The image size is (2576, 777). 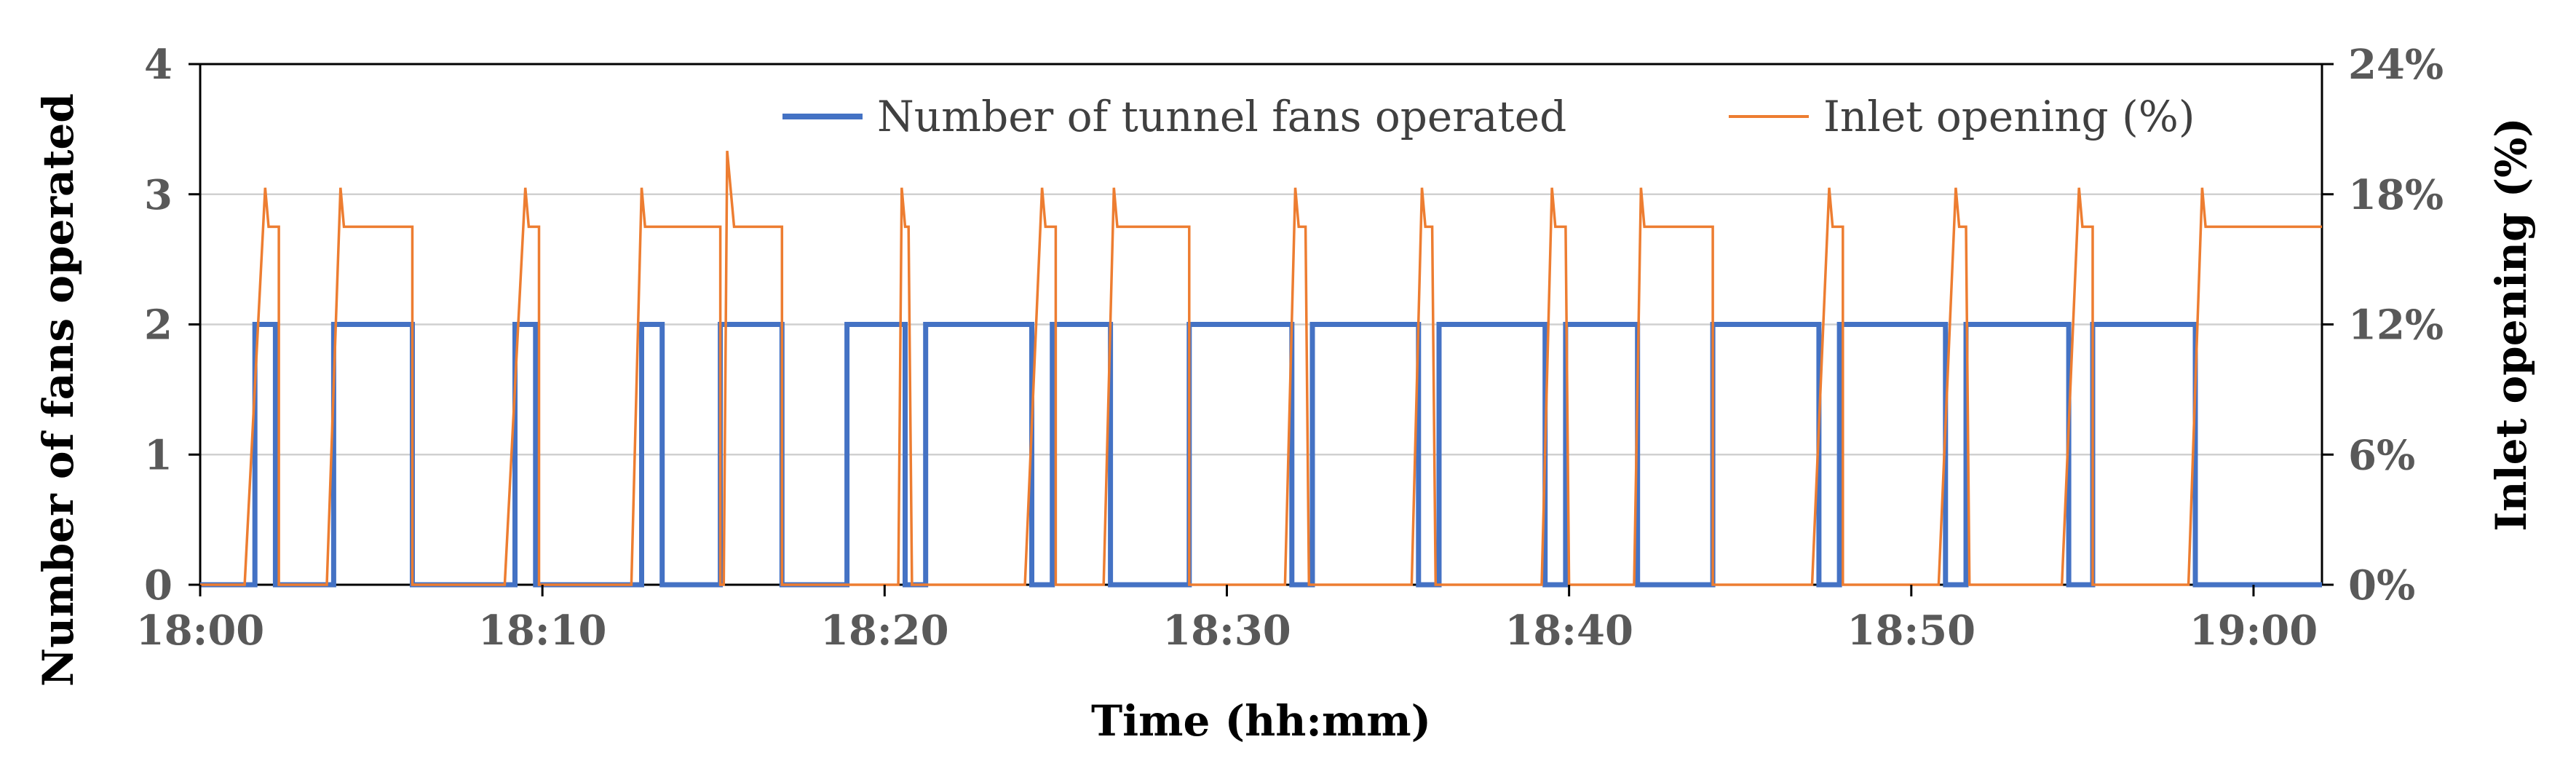 I want to click on x-tick-label: 18:10, so click(x=542, y=631).